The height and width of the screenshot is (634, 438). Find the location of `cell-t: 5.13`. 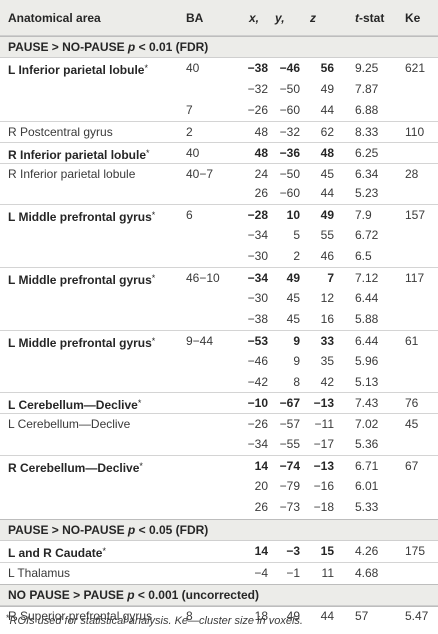

cell-t: 5.13 is located at coordinates (367, 381).